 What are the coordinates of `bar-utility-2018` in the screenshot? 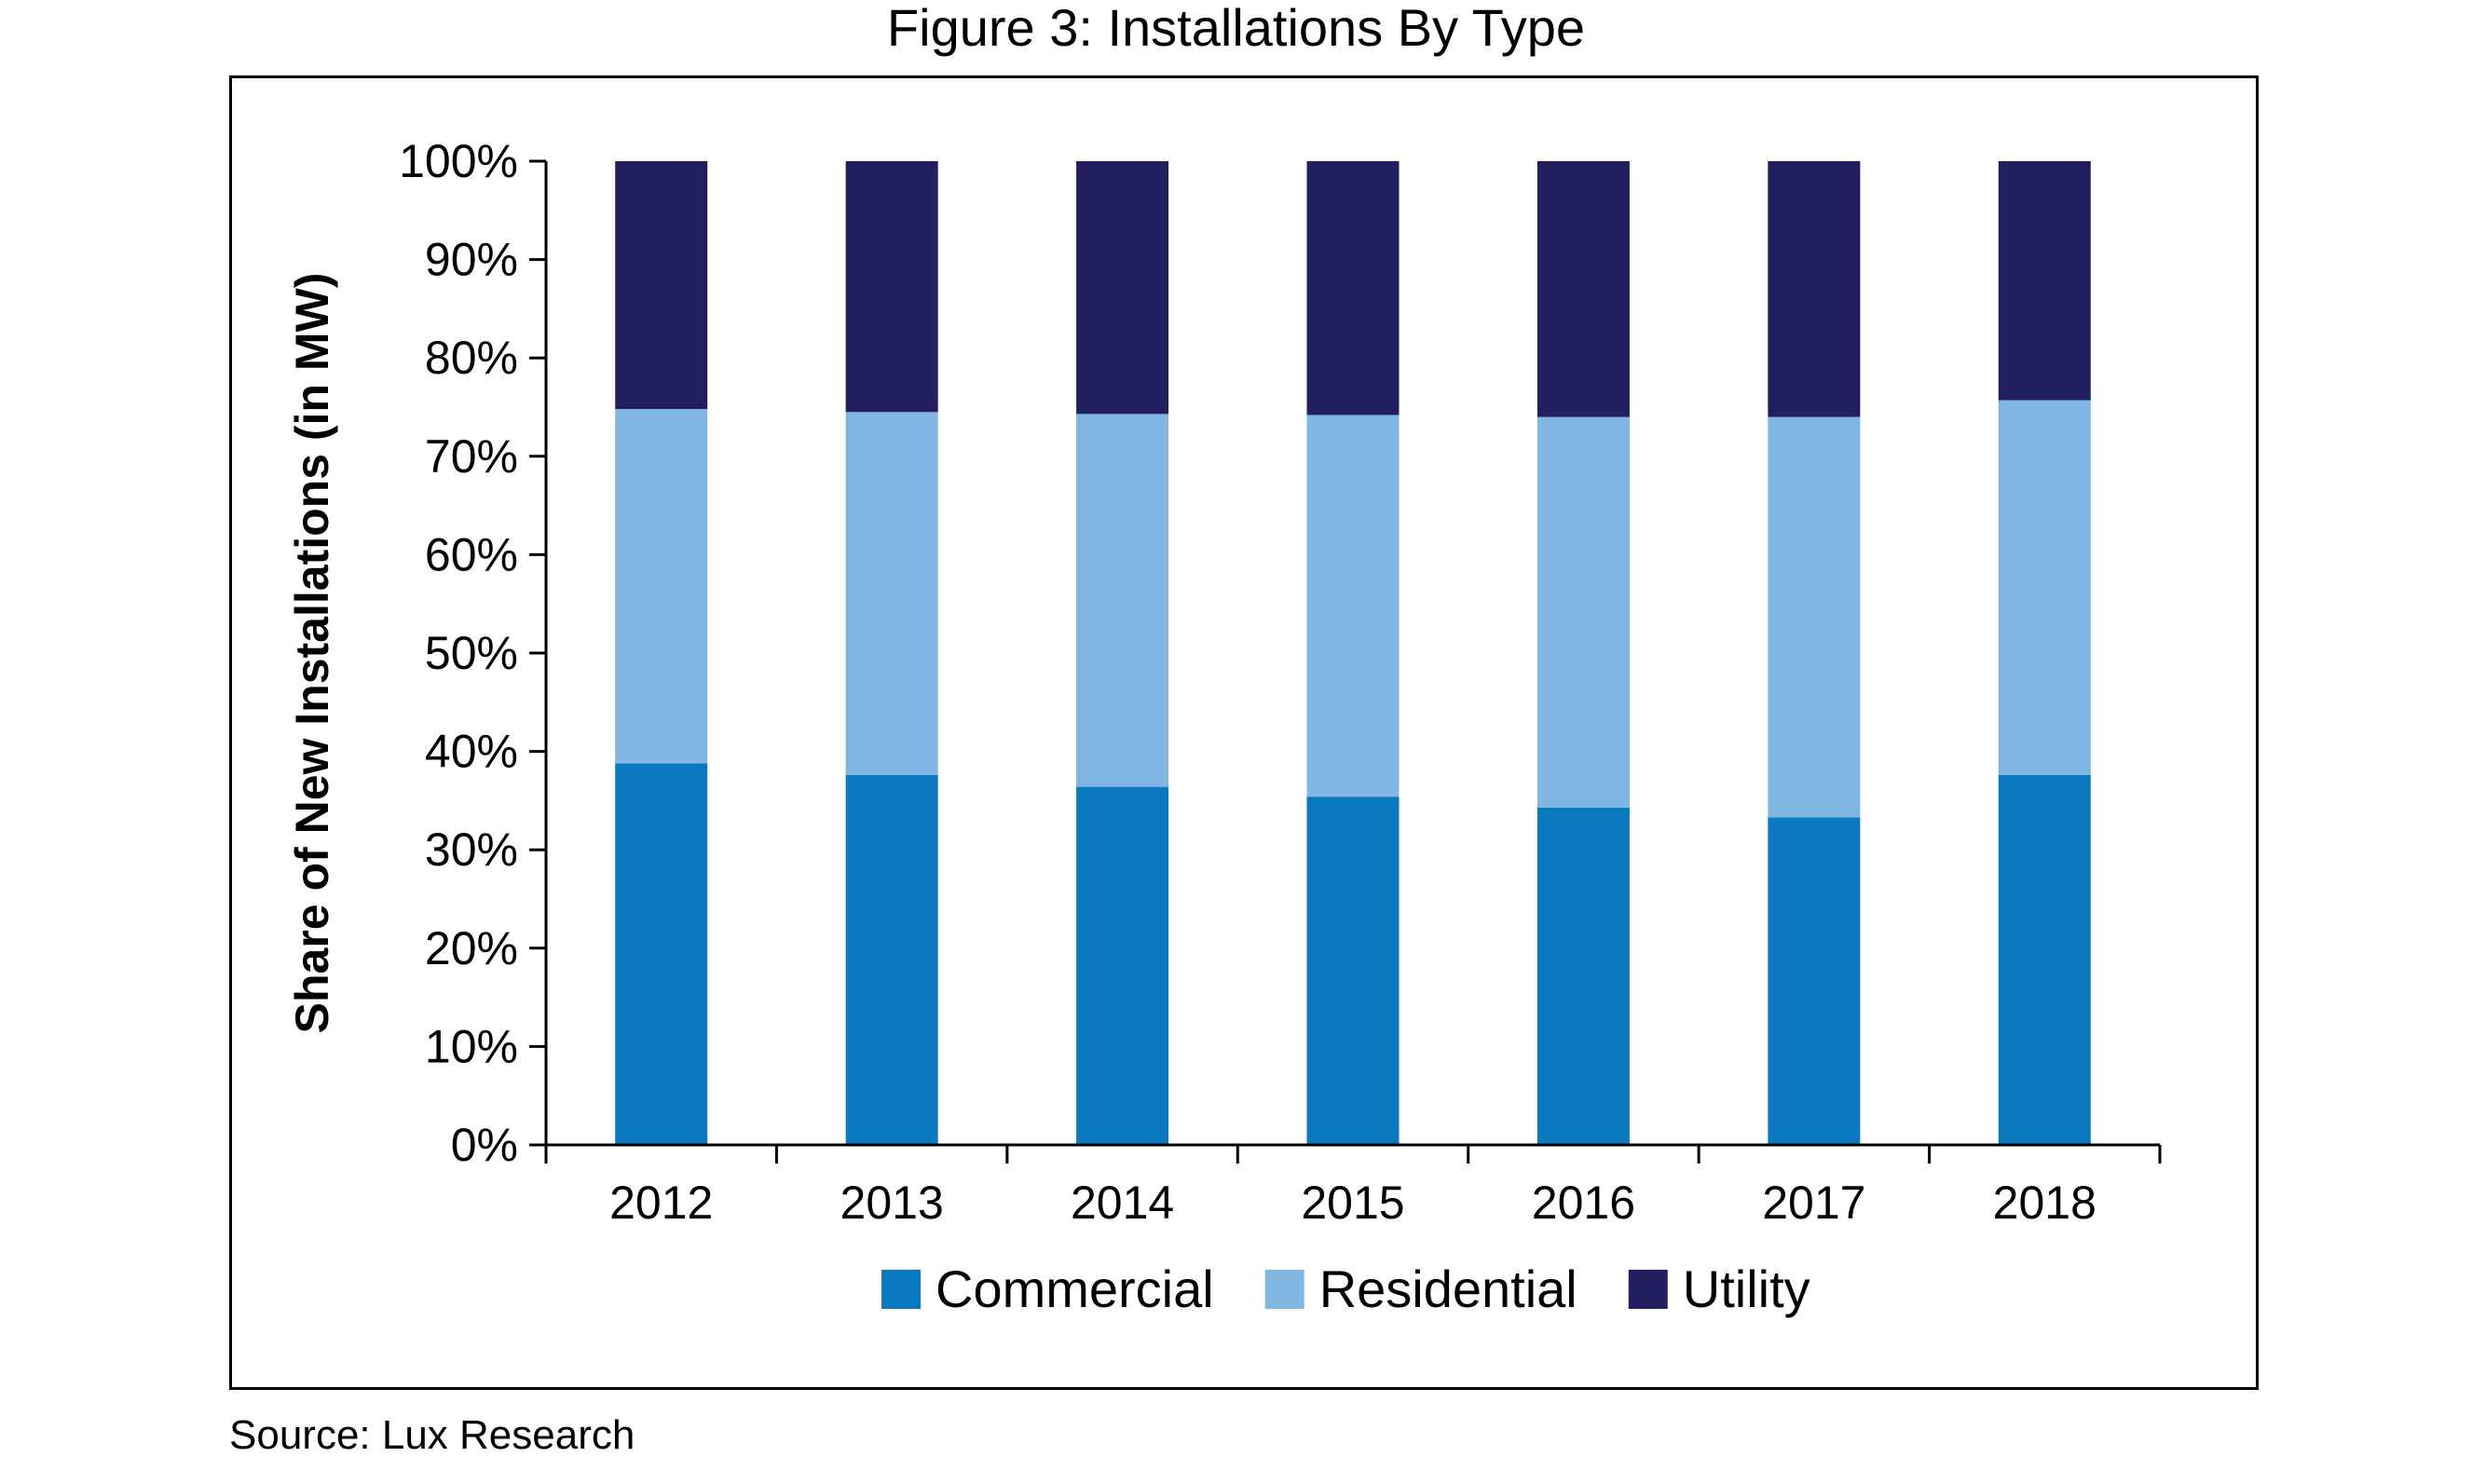 It's located at (2044, 281).